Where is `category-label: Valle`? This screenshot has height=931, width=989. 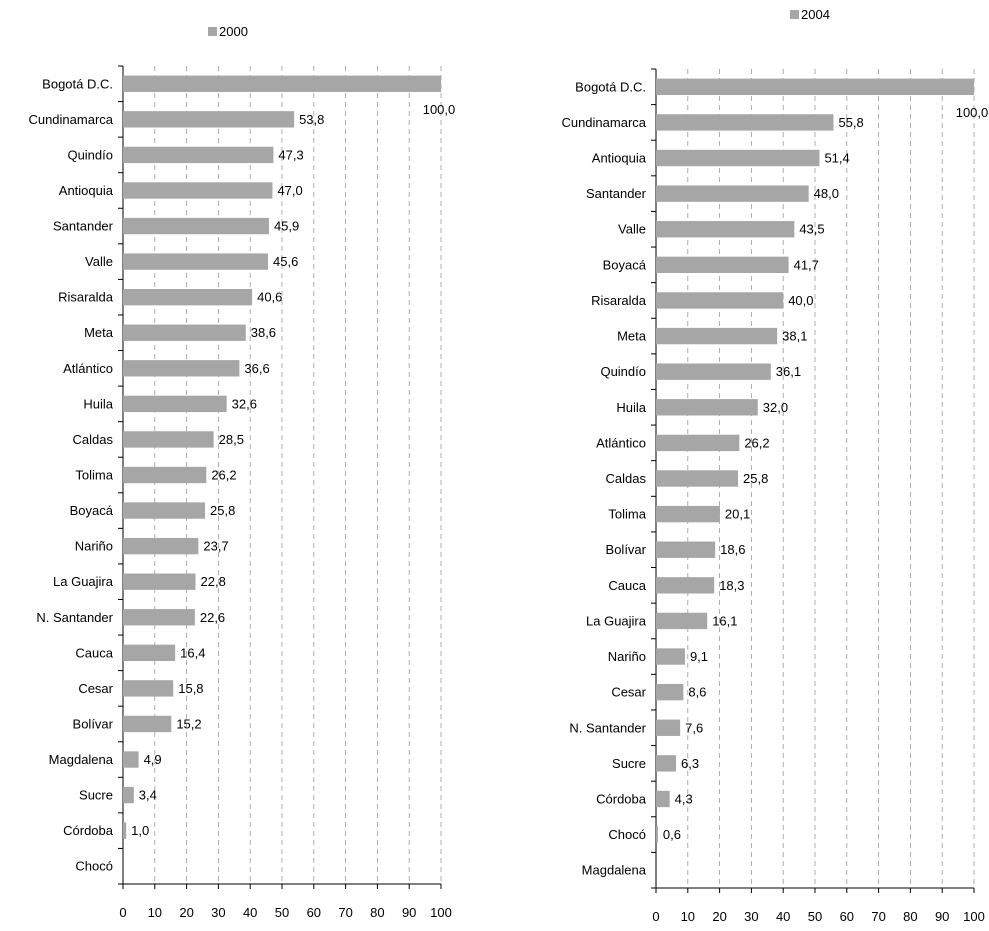
category-label: Valle is located at coordinates (99, 261).